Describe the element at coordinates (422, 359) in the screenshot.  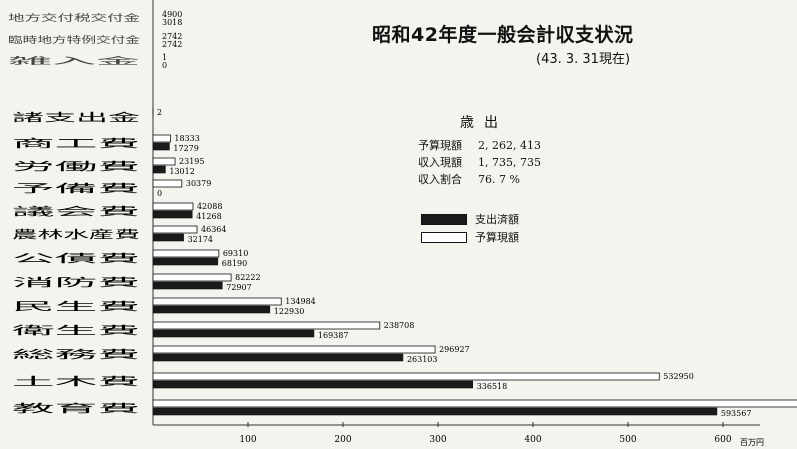
I see `value-label-spent: 263103` at that location.